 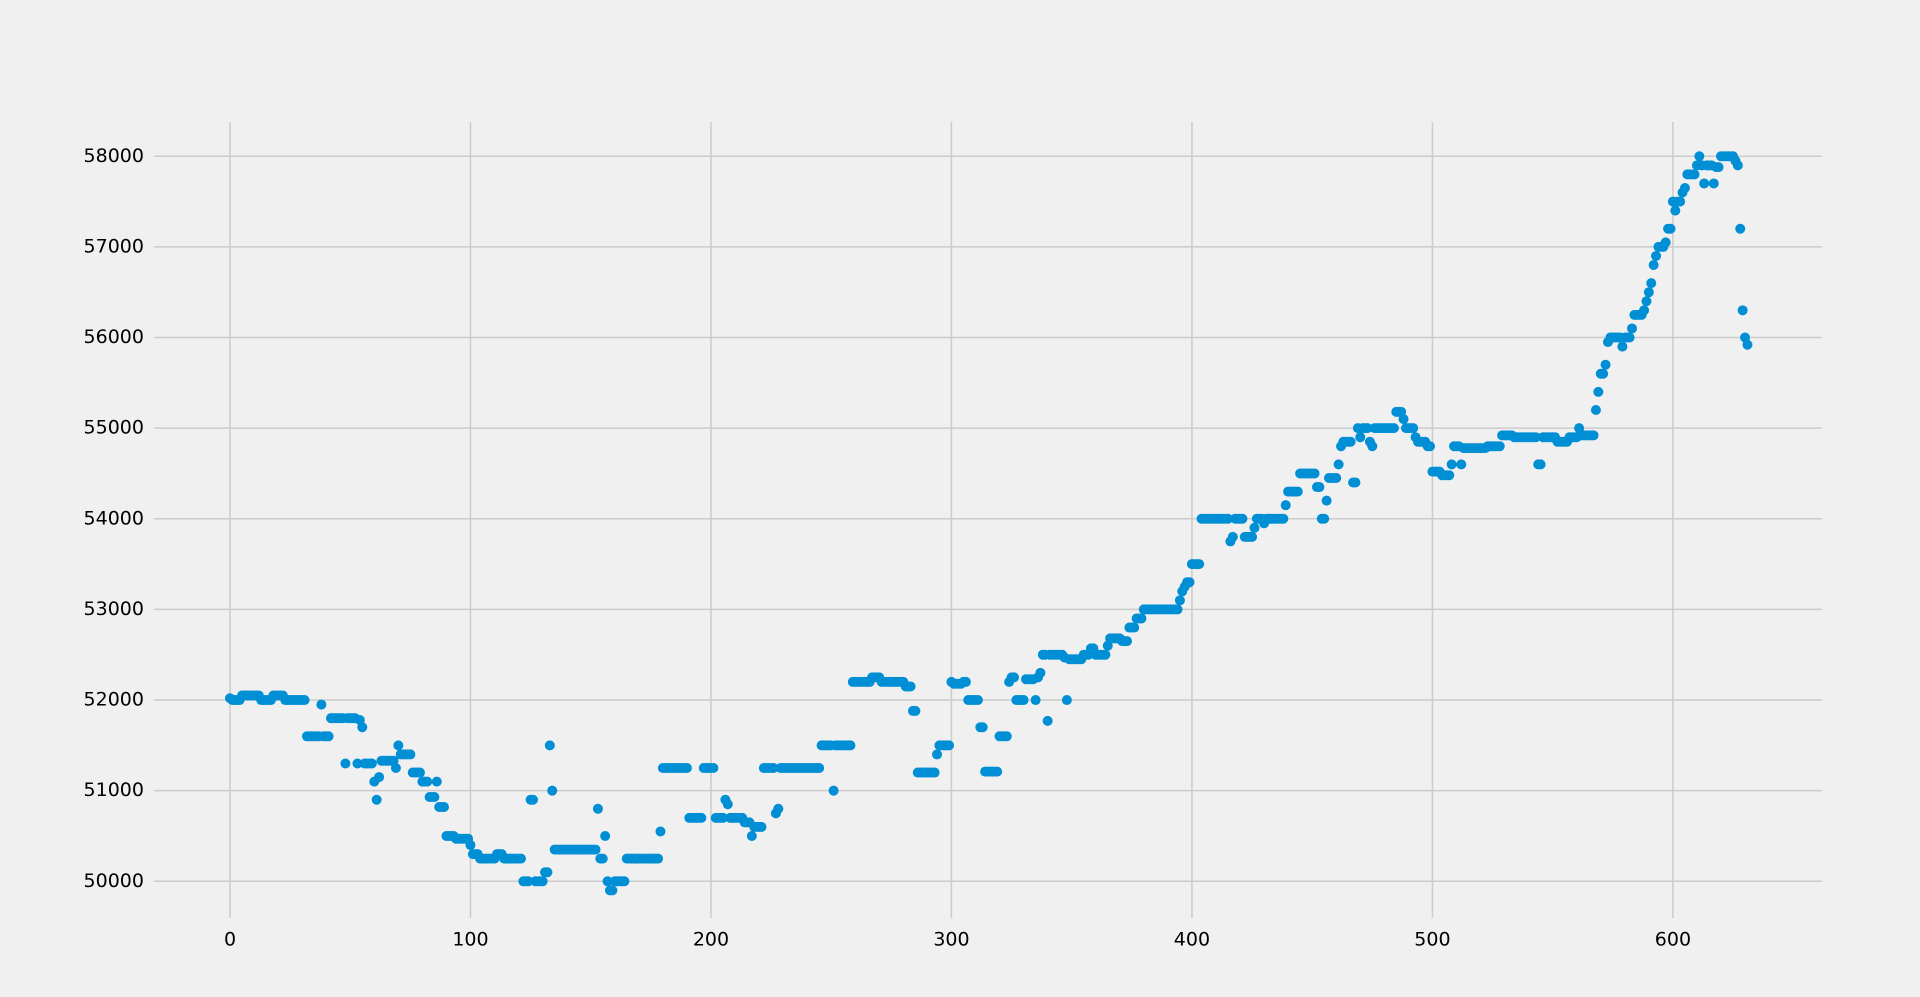 I want to click on y-tick-label: 58000, so click(x=114, y=156).